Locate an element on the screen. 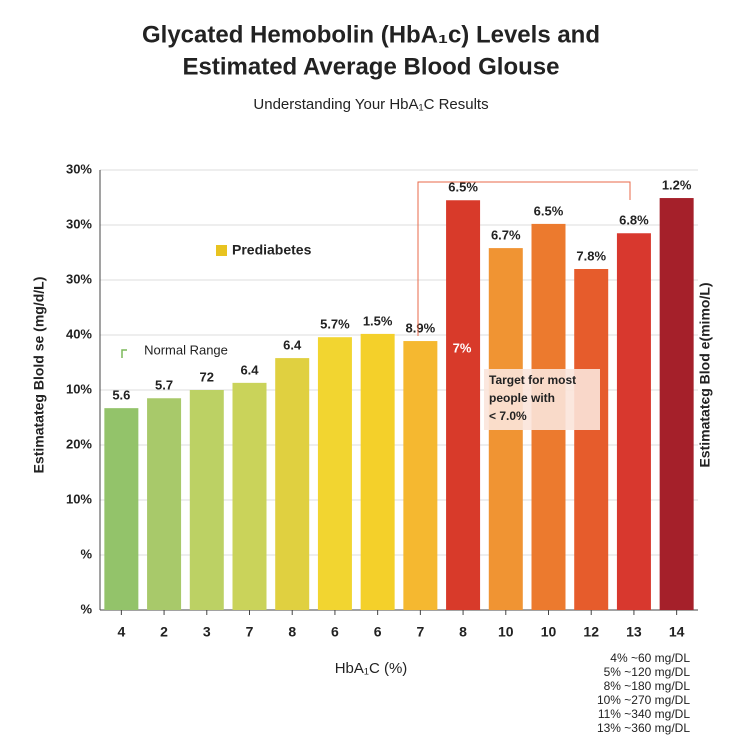 The image size is (743, 748). bar-label: 8.9% is located at coordinates (421, 327).